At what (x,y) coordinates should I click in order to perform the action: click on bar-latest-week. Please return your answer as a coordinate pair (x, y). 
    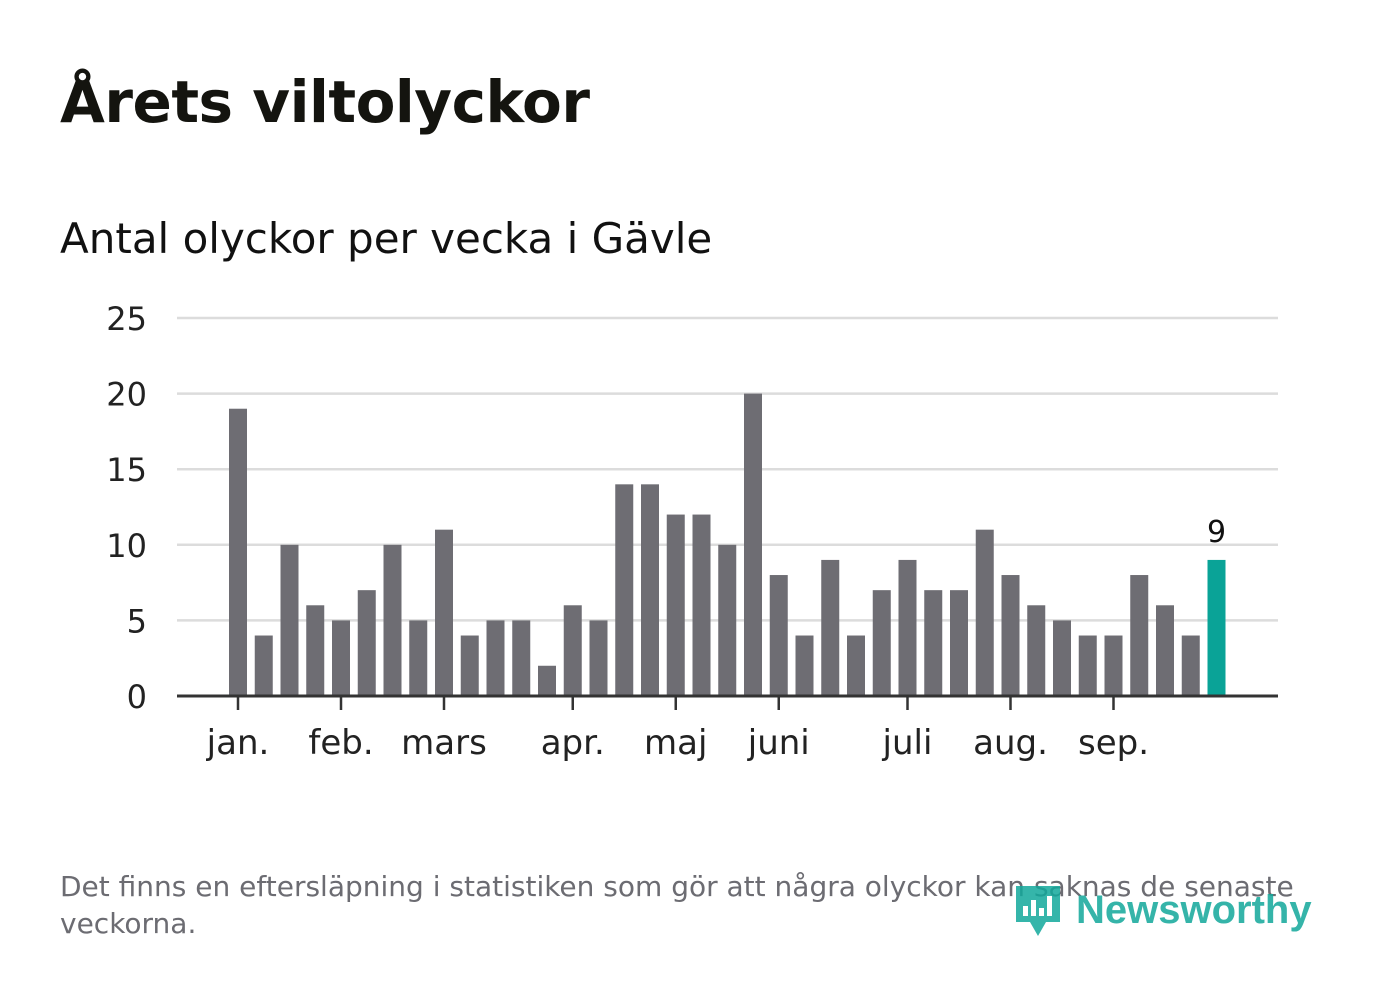
    Looking at the image, I should click on (1216, 627).